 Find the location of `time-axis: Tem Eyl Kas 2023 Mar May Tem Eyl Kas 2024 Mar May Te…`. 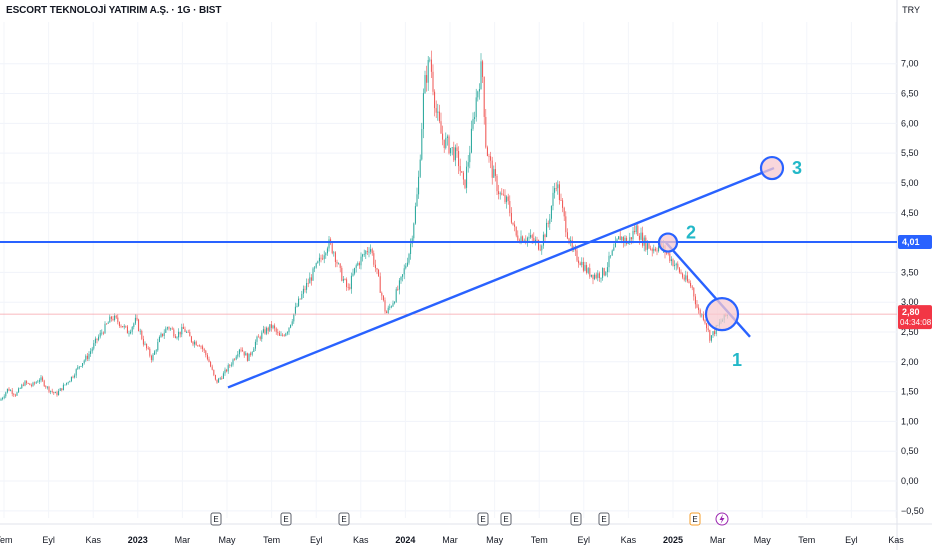

time-axis: Tem Eyl Kas 2023 Mar May Tem Eyl Kas 2024 Mar May Te… is located at coordinates (452, 528).